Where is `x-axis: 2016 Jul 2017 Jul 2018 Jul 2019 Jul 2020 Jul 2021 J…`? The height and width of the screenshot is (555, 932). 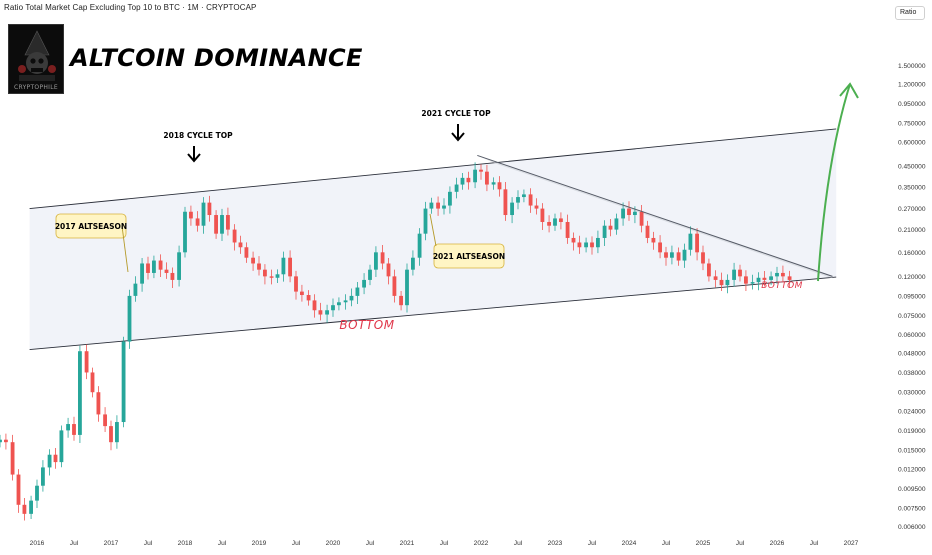
x-axis: 2016 Jul 2017 Jul 2018 Jul 2019 Jul 2020 Jul 2021 J… is located at coordinates (444, 543).